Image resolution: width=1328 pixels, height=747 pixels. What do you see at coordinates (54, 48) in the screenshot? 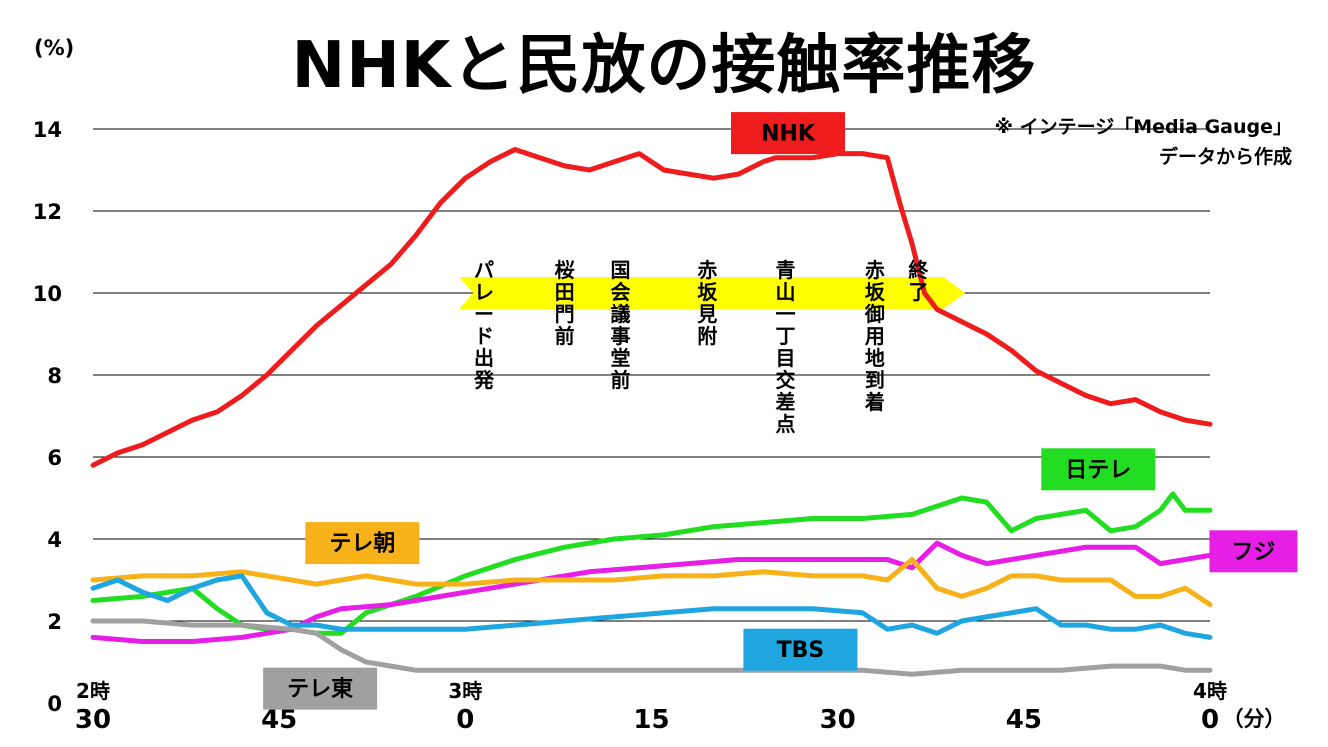
I see `y-axis-unit: (%)` at bounding box center [54, 48].